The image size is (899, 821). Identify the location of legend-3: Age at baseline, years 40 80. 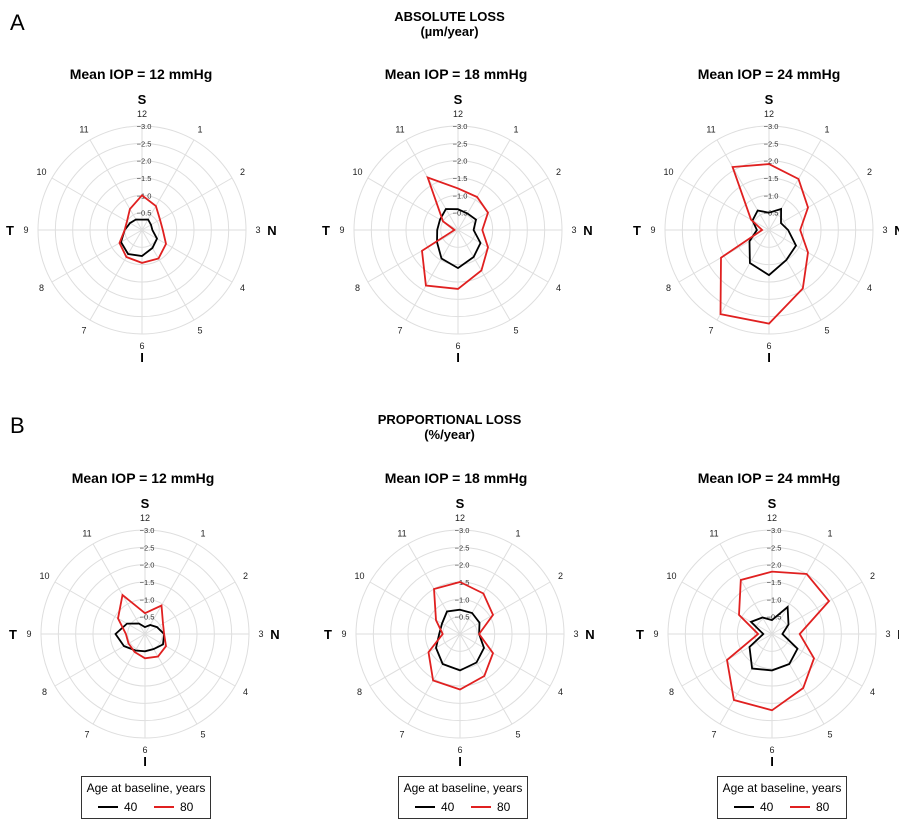
(782, 797).